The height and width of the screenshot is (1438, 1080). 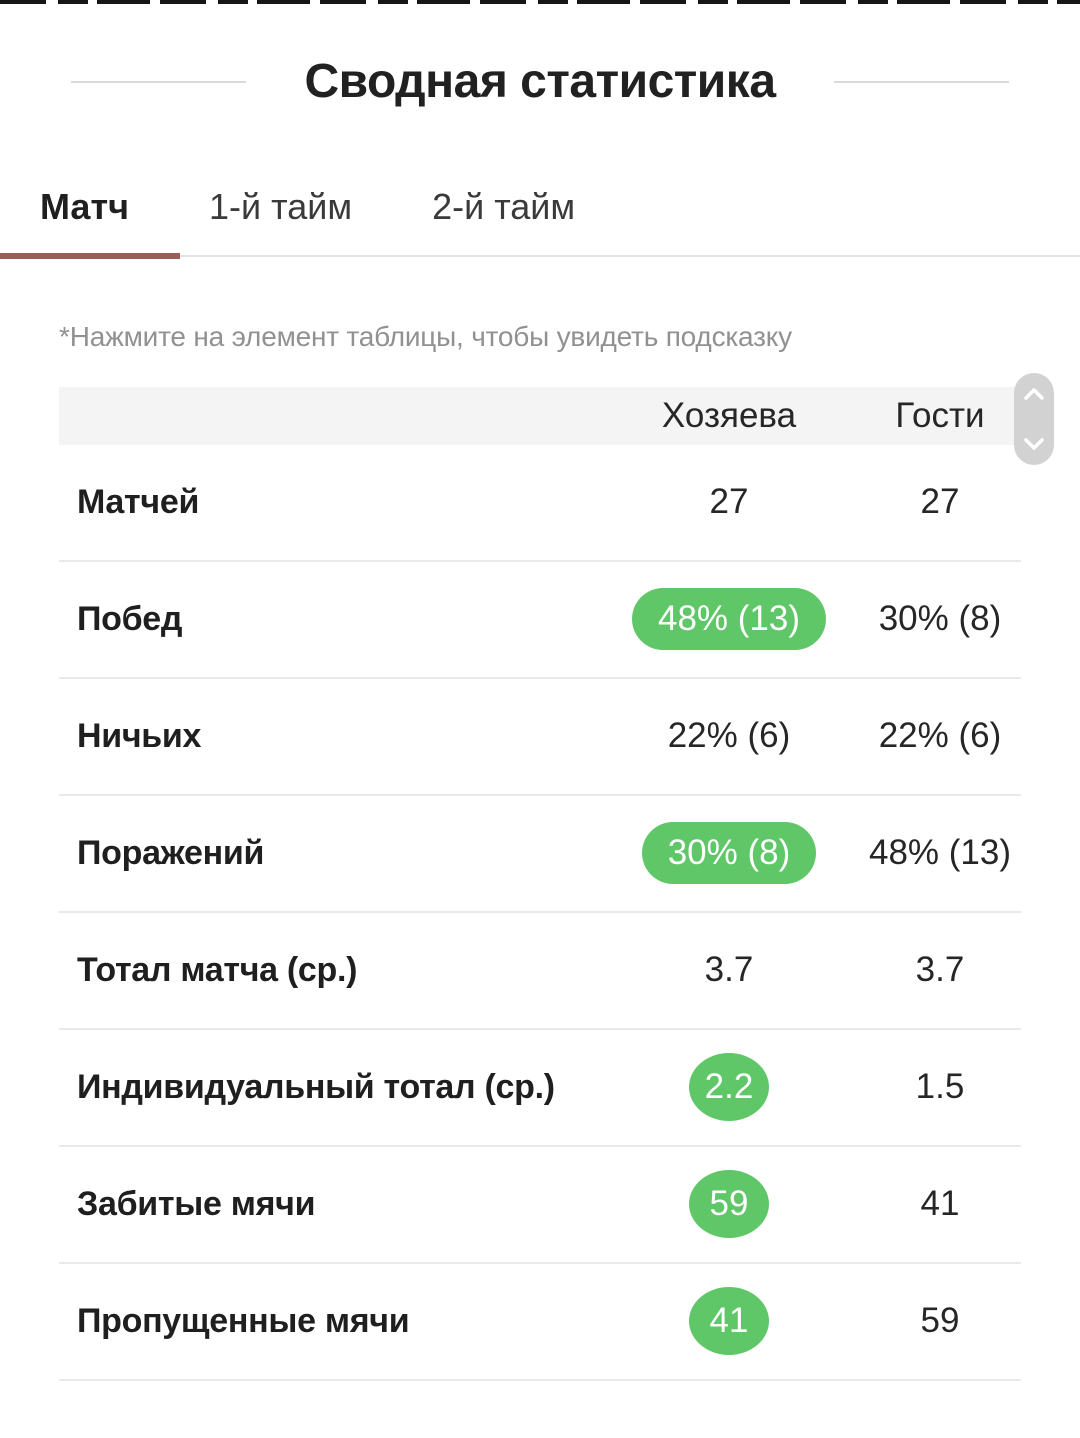 I want to click on table-row: Матчей 27 27, so click(x=540, y=503).